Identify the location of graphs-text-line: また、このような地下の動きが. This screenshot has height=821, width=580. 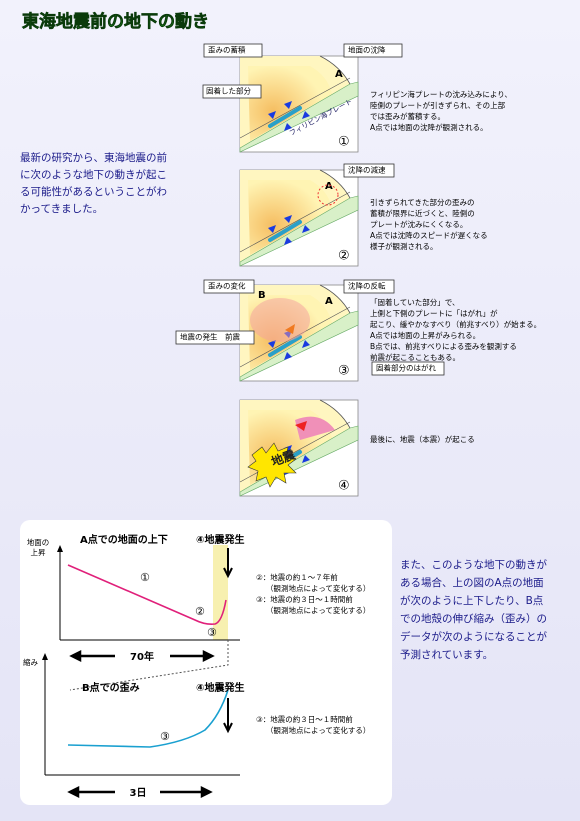
(473, 564).